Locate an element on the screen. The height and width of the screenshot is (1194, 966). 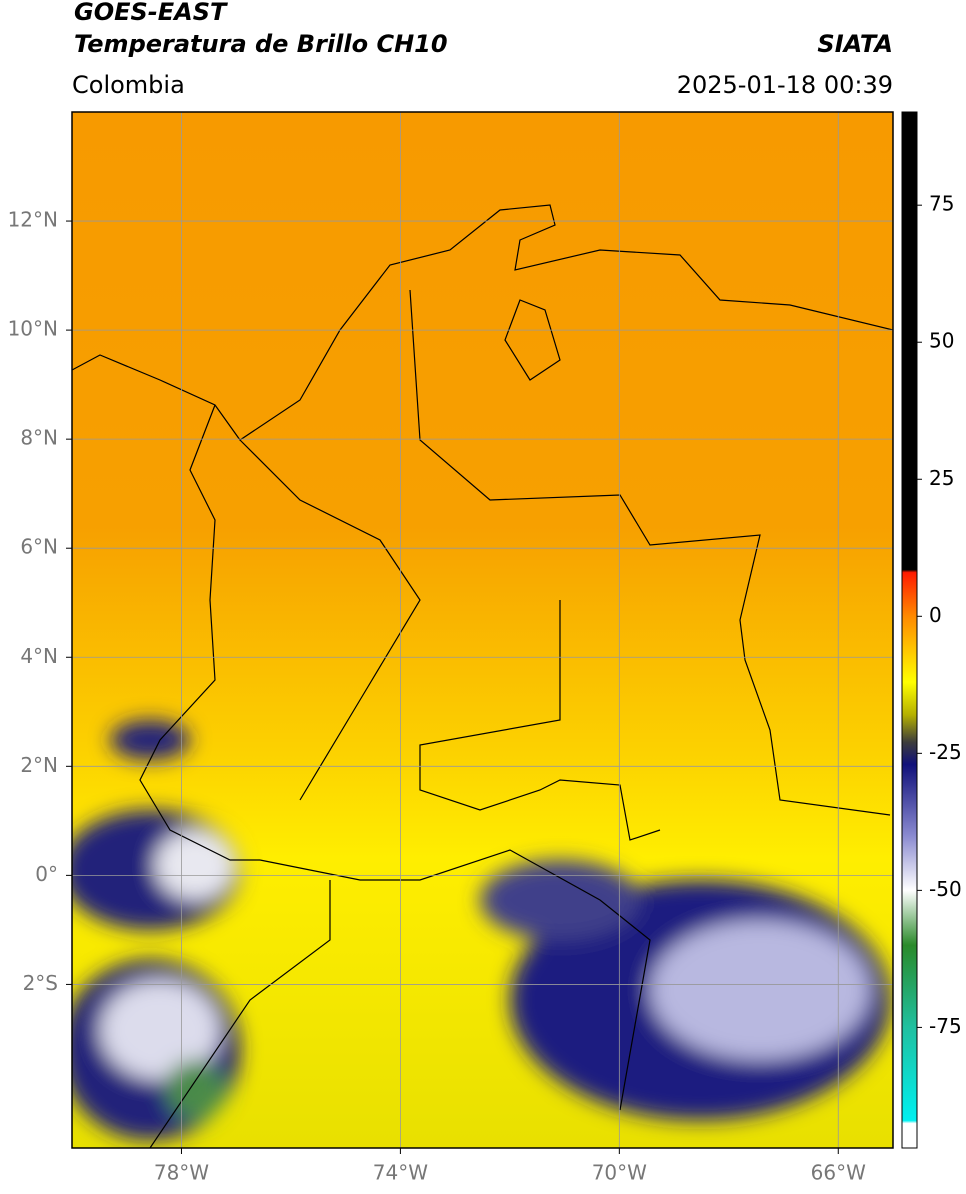
colorbar-tick-label: 50 is located at coordinates (941, 341).